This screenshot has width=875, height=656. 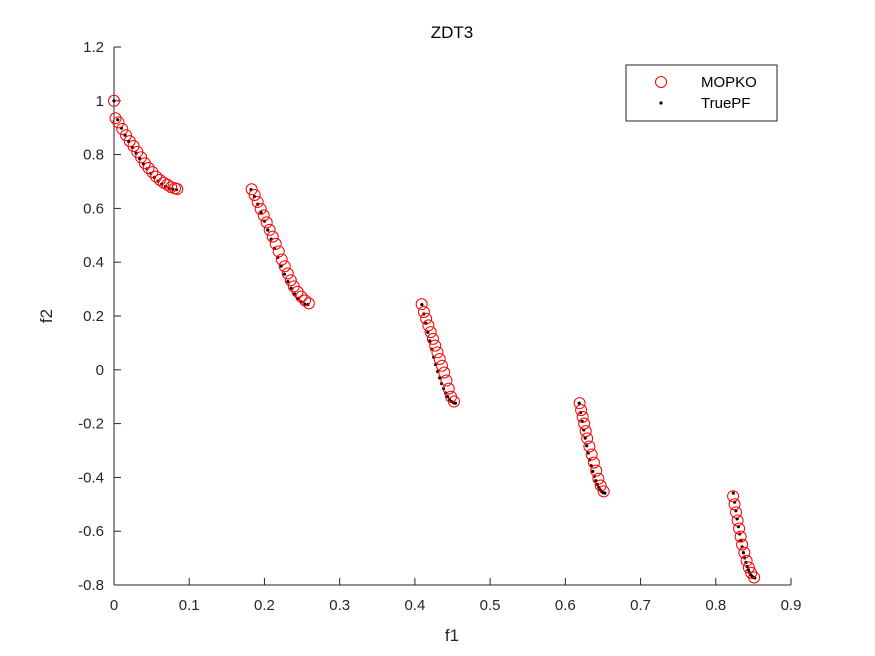 I want to click on y-tick-label: -0.6, so click(x=91, y=531).